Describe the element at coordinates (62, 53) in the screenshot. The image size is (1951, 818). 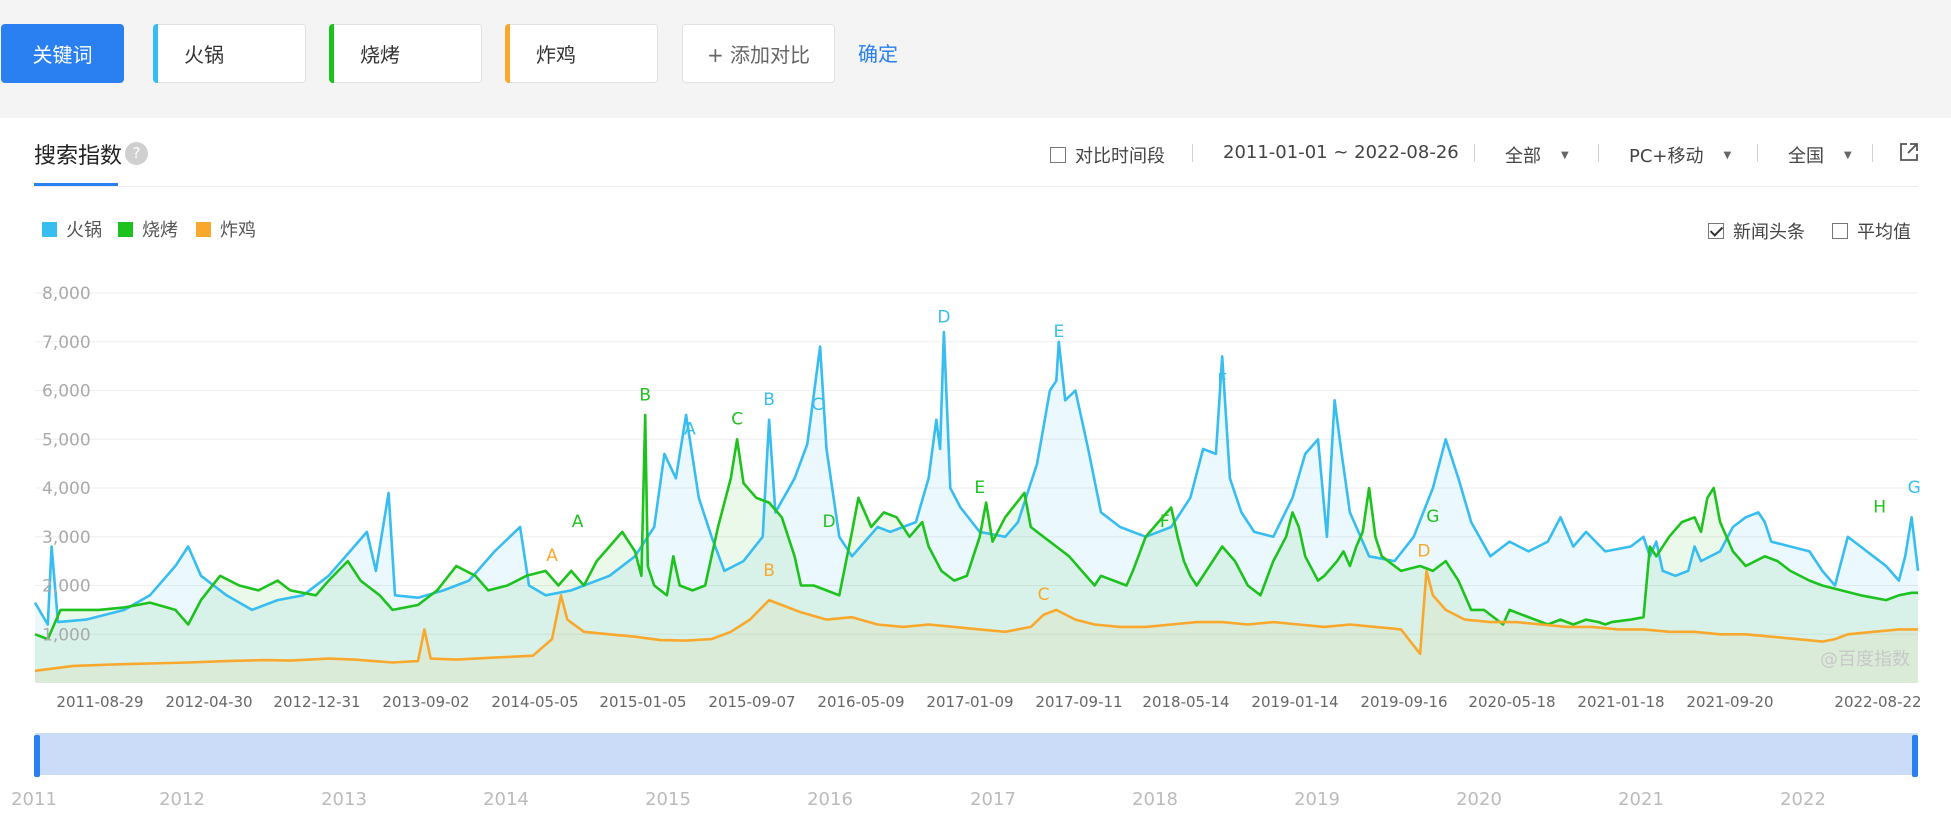
I see `keyword-tab-button: 关键词` at that location.